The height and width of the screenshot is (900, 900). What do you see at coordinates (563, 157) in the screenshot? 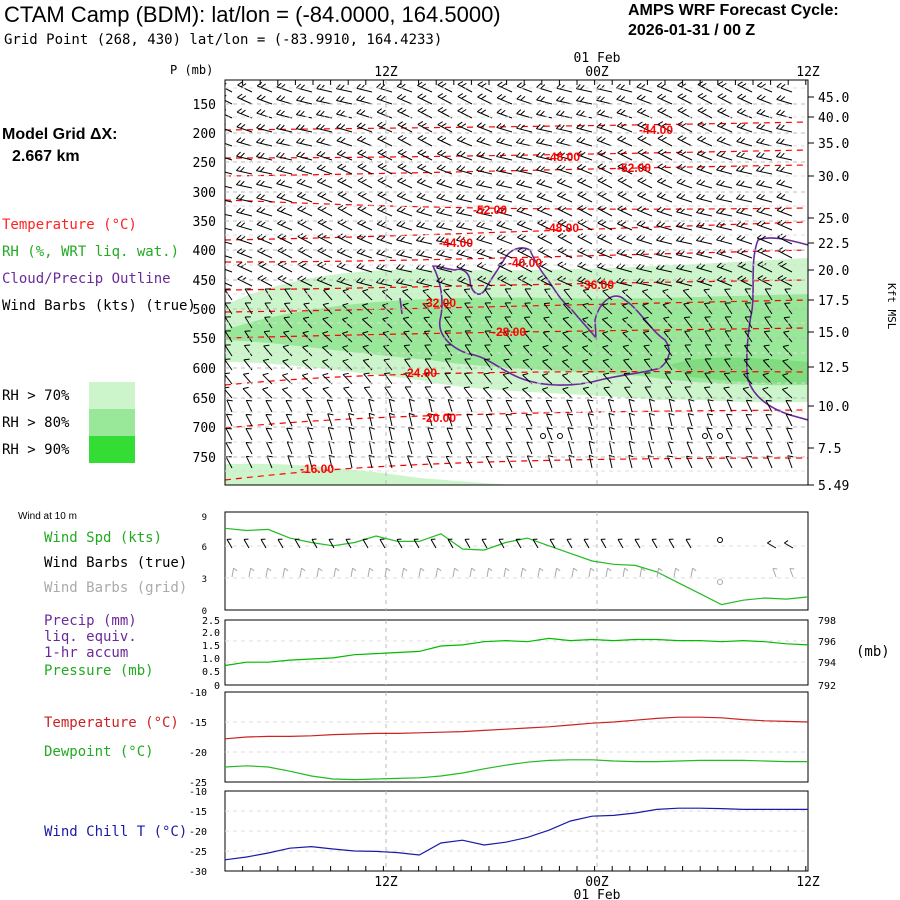
I see `isotherm-label: -48.00` at bounding box center [563, 157].